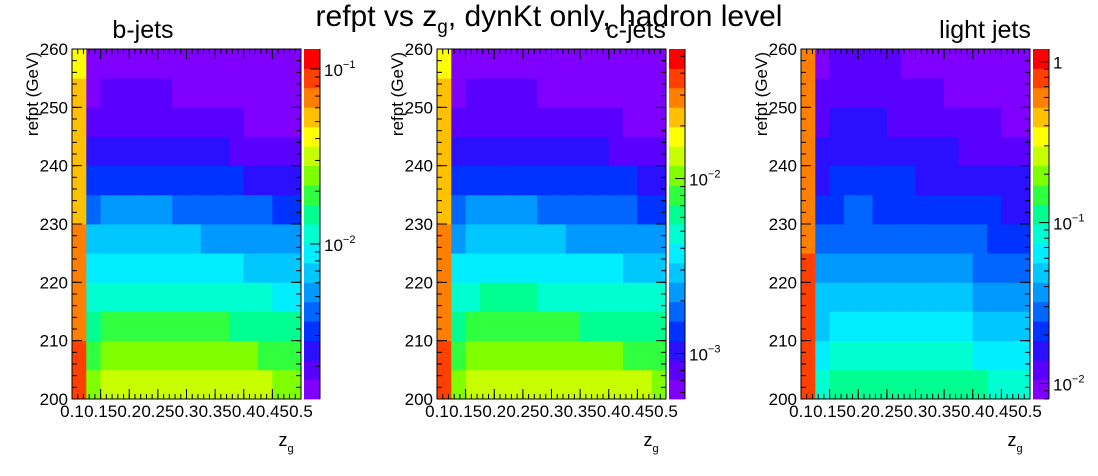  Describe the element at coordinates (419, 166) in the screenshot. I see `y-tick-label: 240` at that location.